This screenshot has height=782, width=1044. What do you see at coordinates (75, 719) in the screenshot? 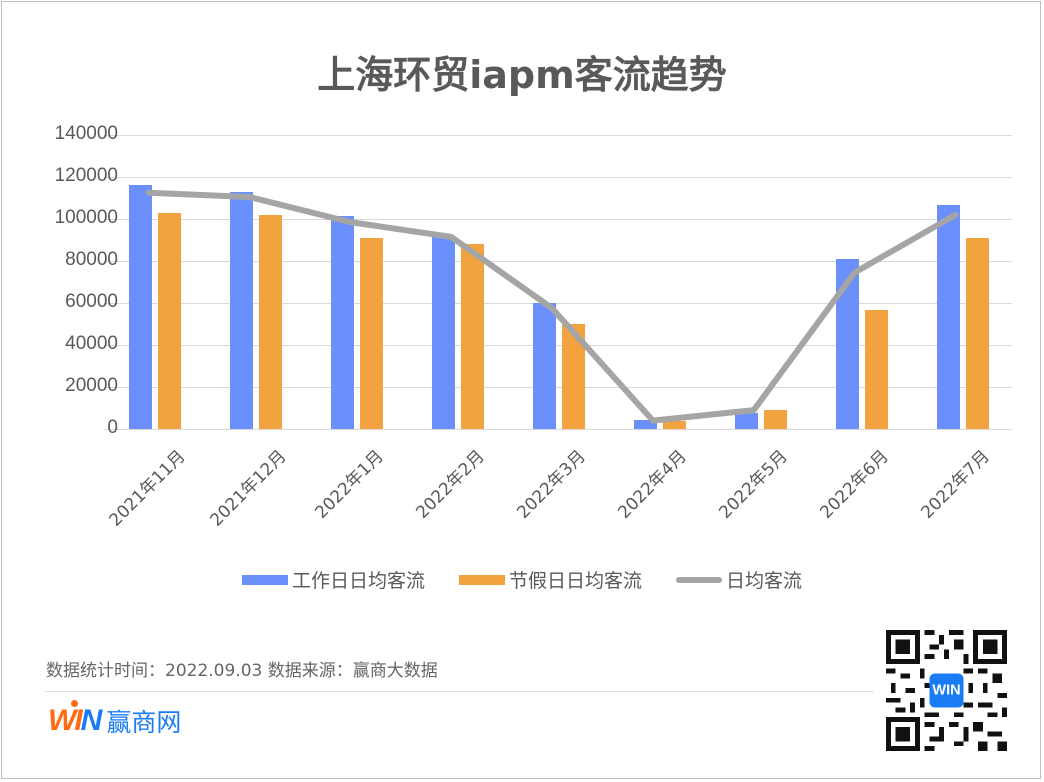
I see `win-logo-icon: WIN` at bounding box center [75, 719].